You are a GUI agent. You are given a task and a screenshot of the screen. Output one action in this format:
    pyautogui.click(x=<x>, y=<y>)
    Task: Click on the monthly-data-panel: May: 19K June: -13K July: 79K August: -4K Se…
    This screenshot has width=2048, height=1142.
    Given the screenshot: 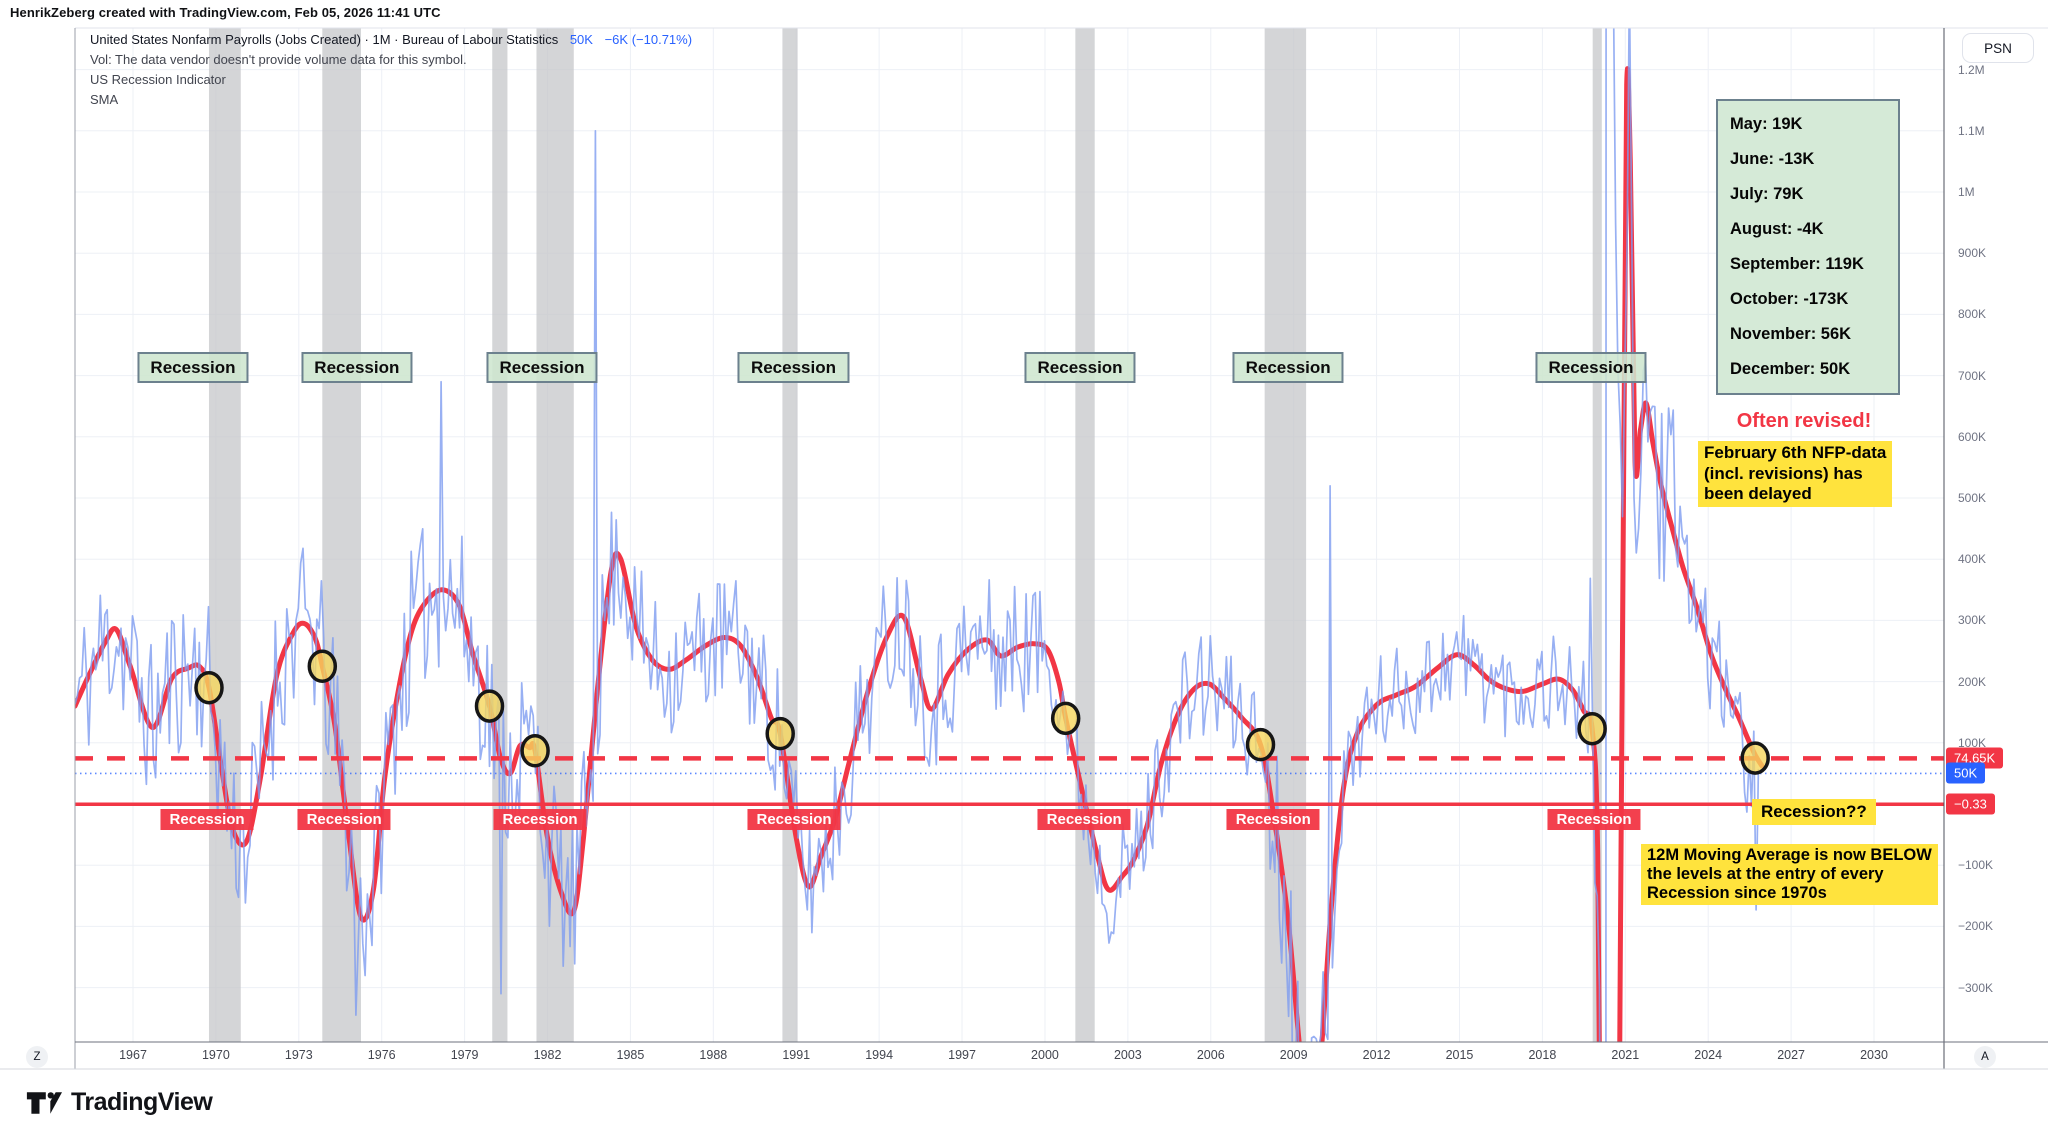 What is the action you would take?
    pyautogui.click(x=1808, y=247)
    